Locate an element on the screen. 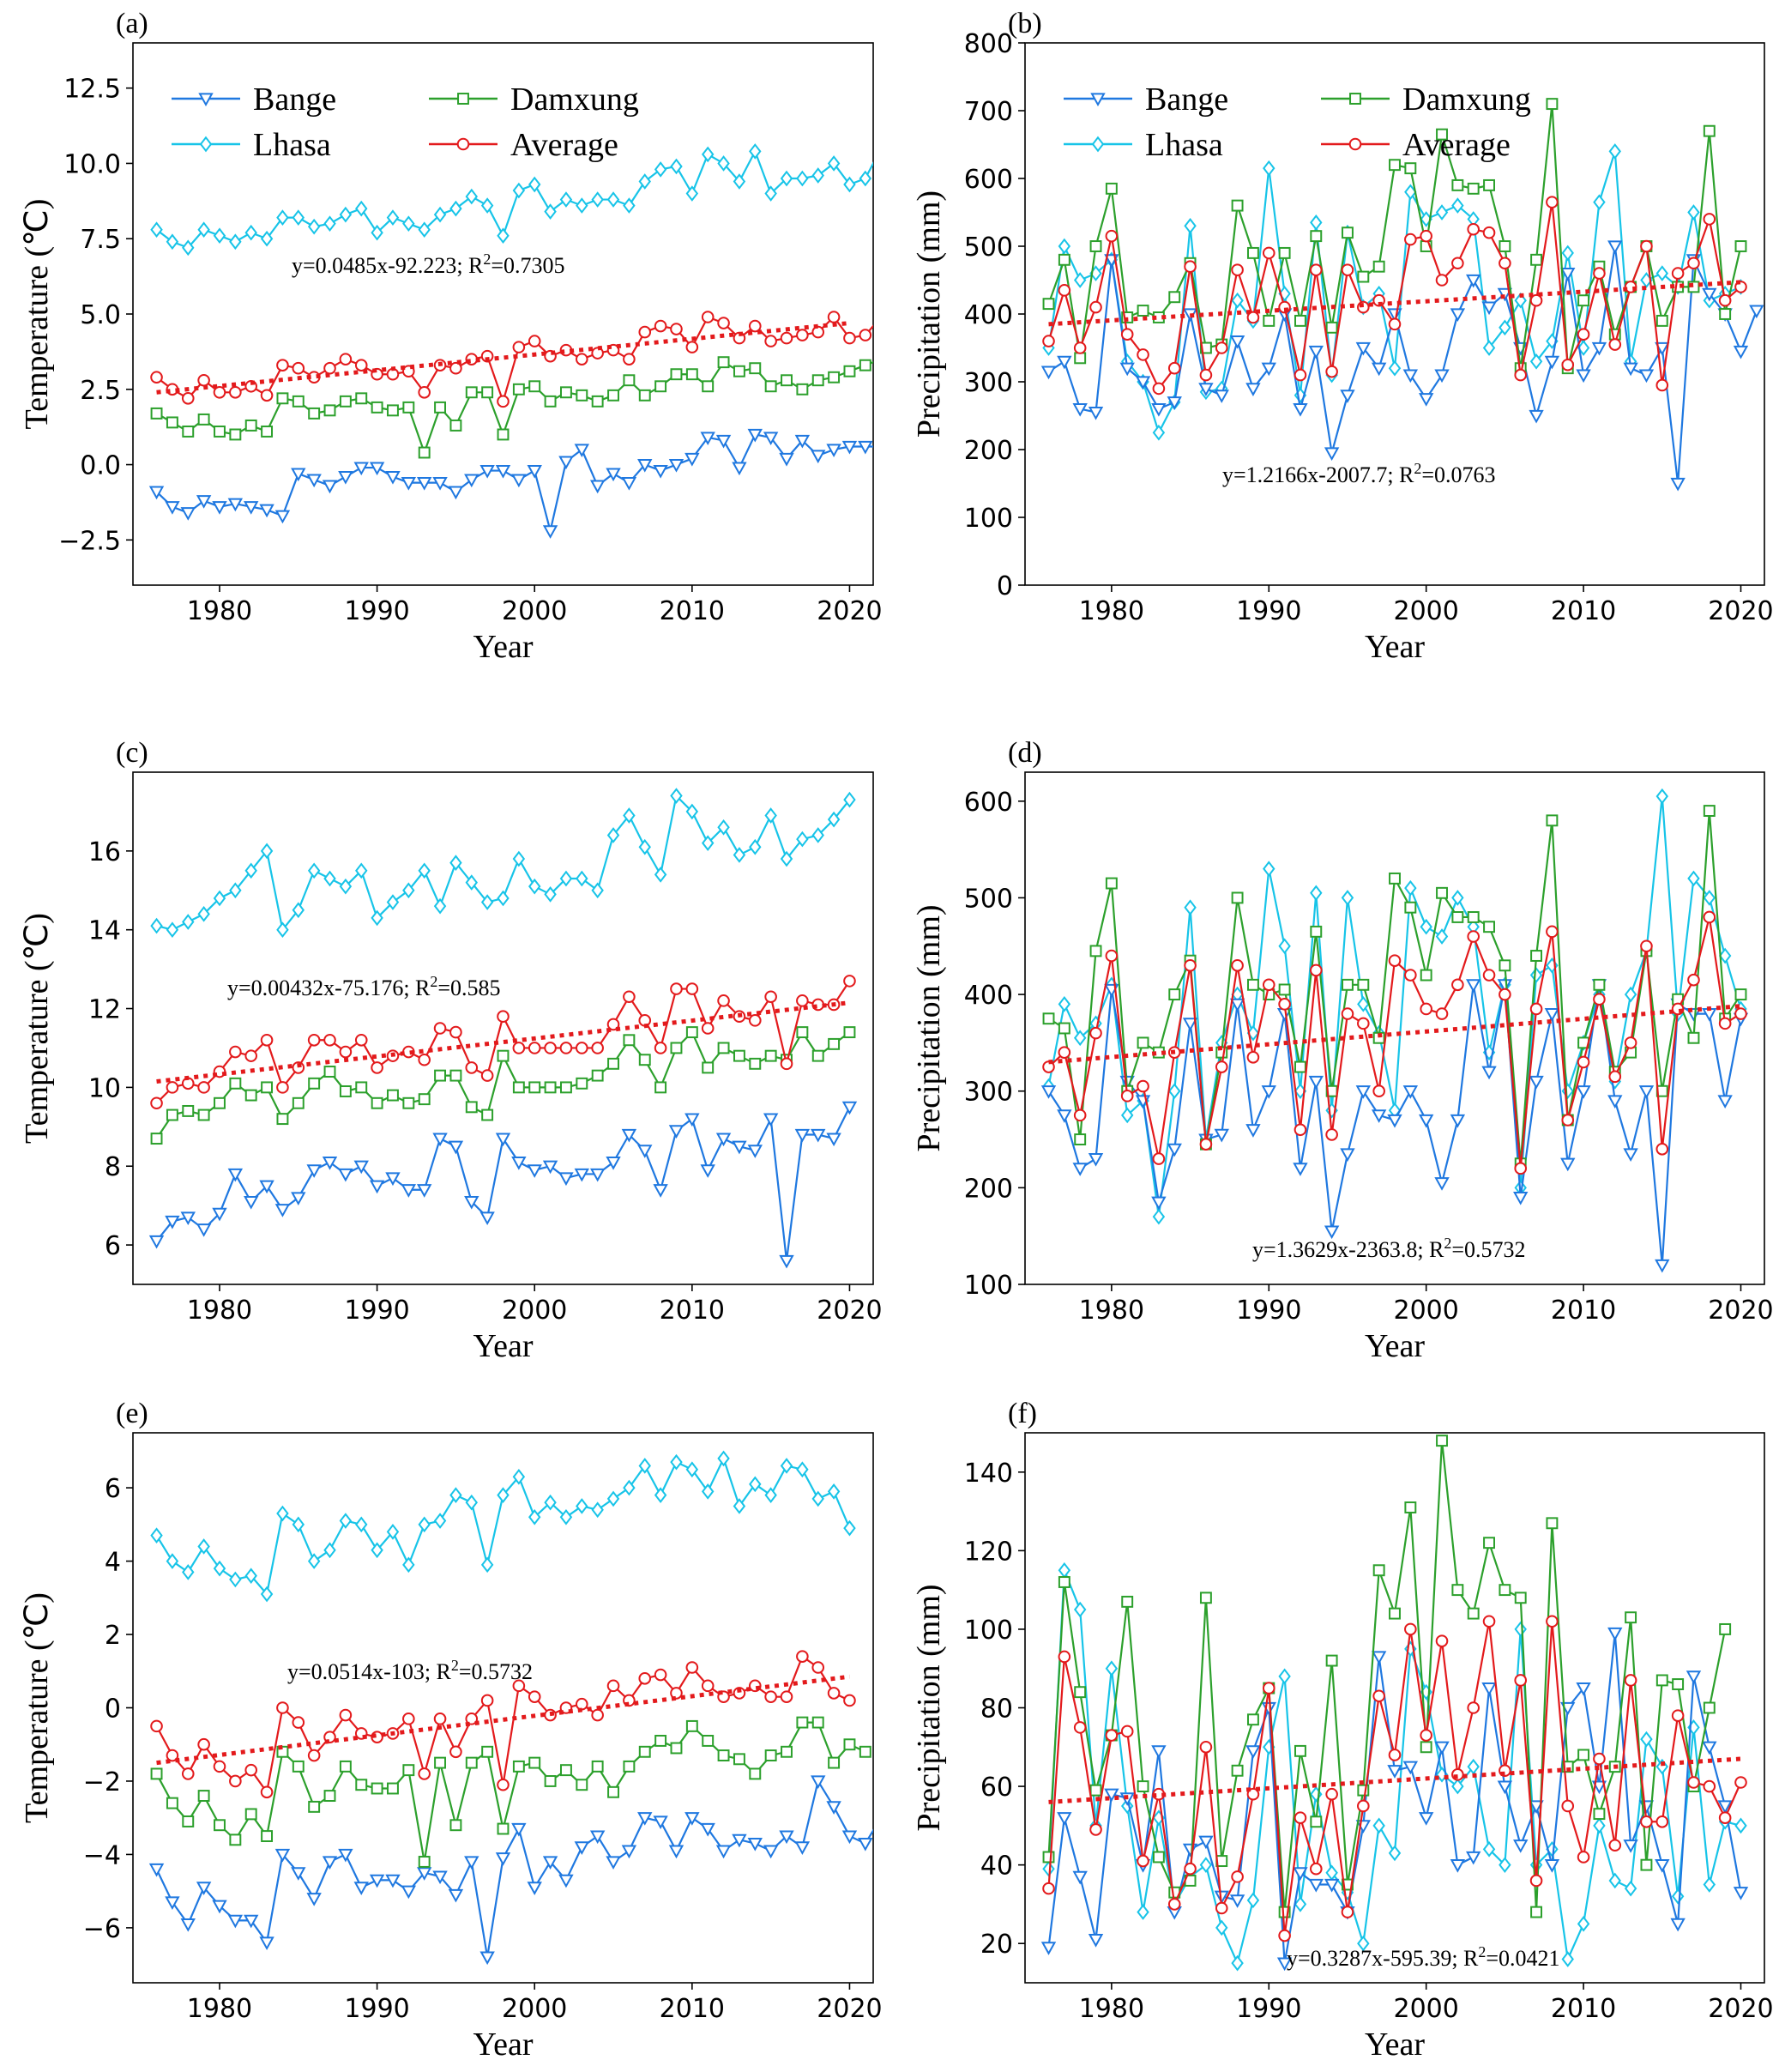 The height and width of the screenshot is (2072, 1773). x-tick-label: 1990 is located at coordinates (376, 2009).